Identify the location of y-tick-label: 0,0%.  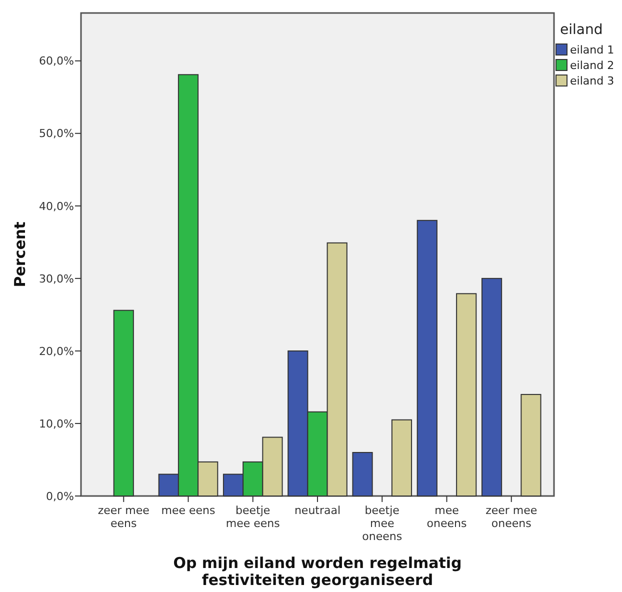
(60, 496).